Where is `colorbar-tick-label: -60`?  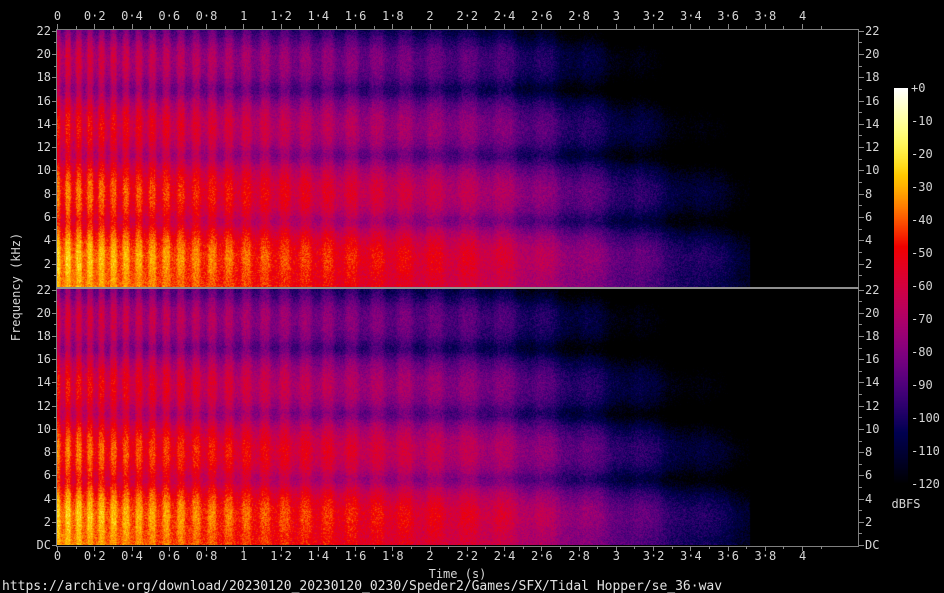
colorbar-tick-label: -60 is located at coordinates (922, 286).